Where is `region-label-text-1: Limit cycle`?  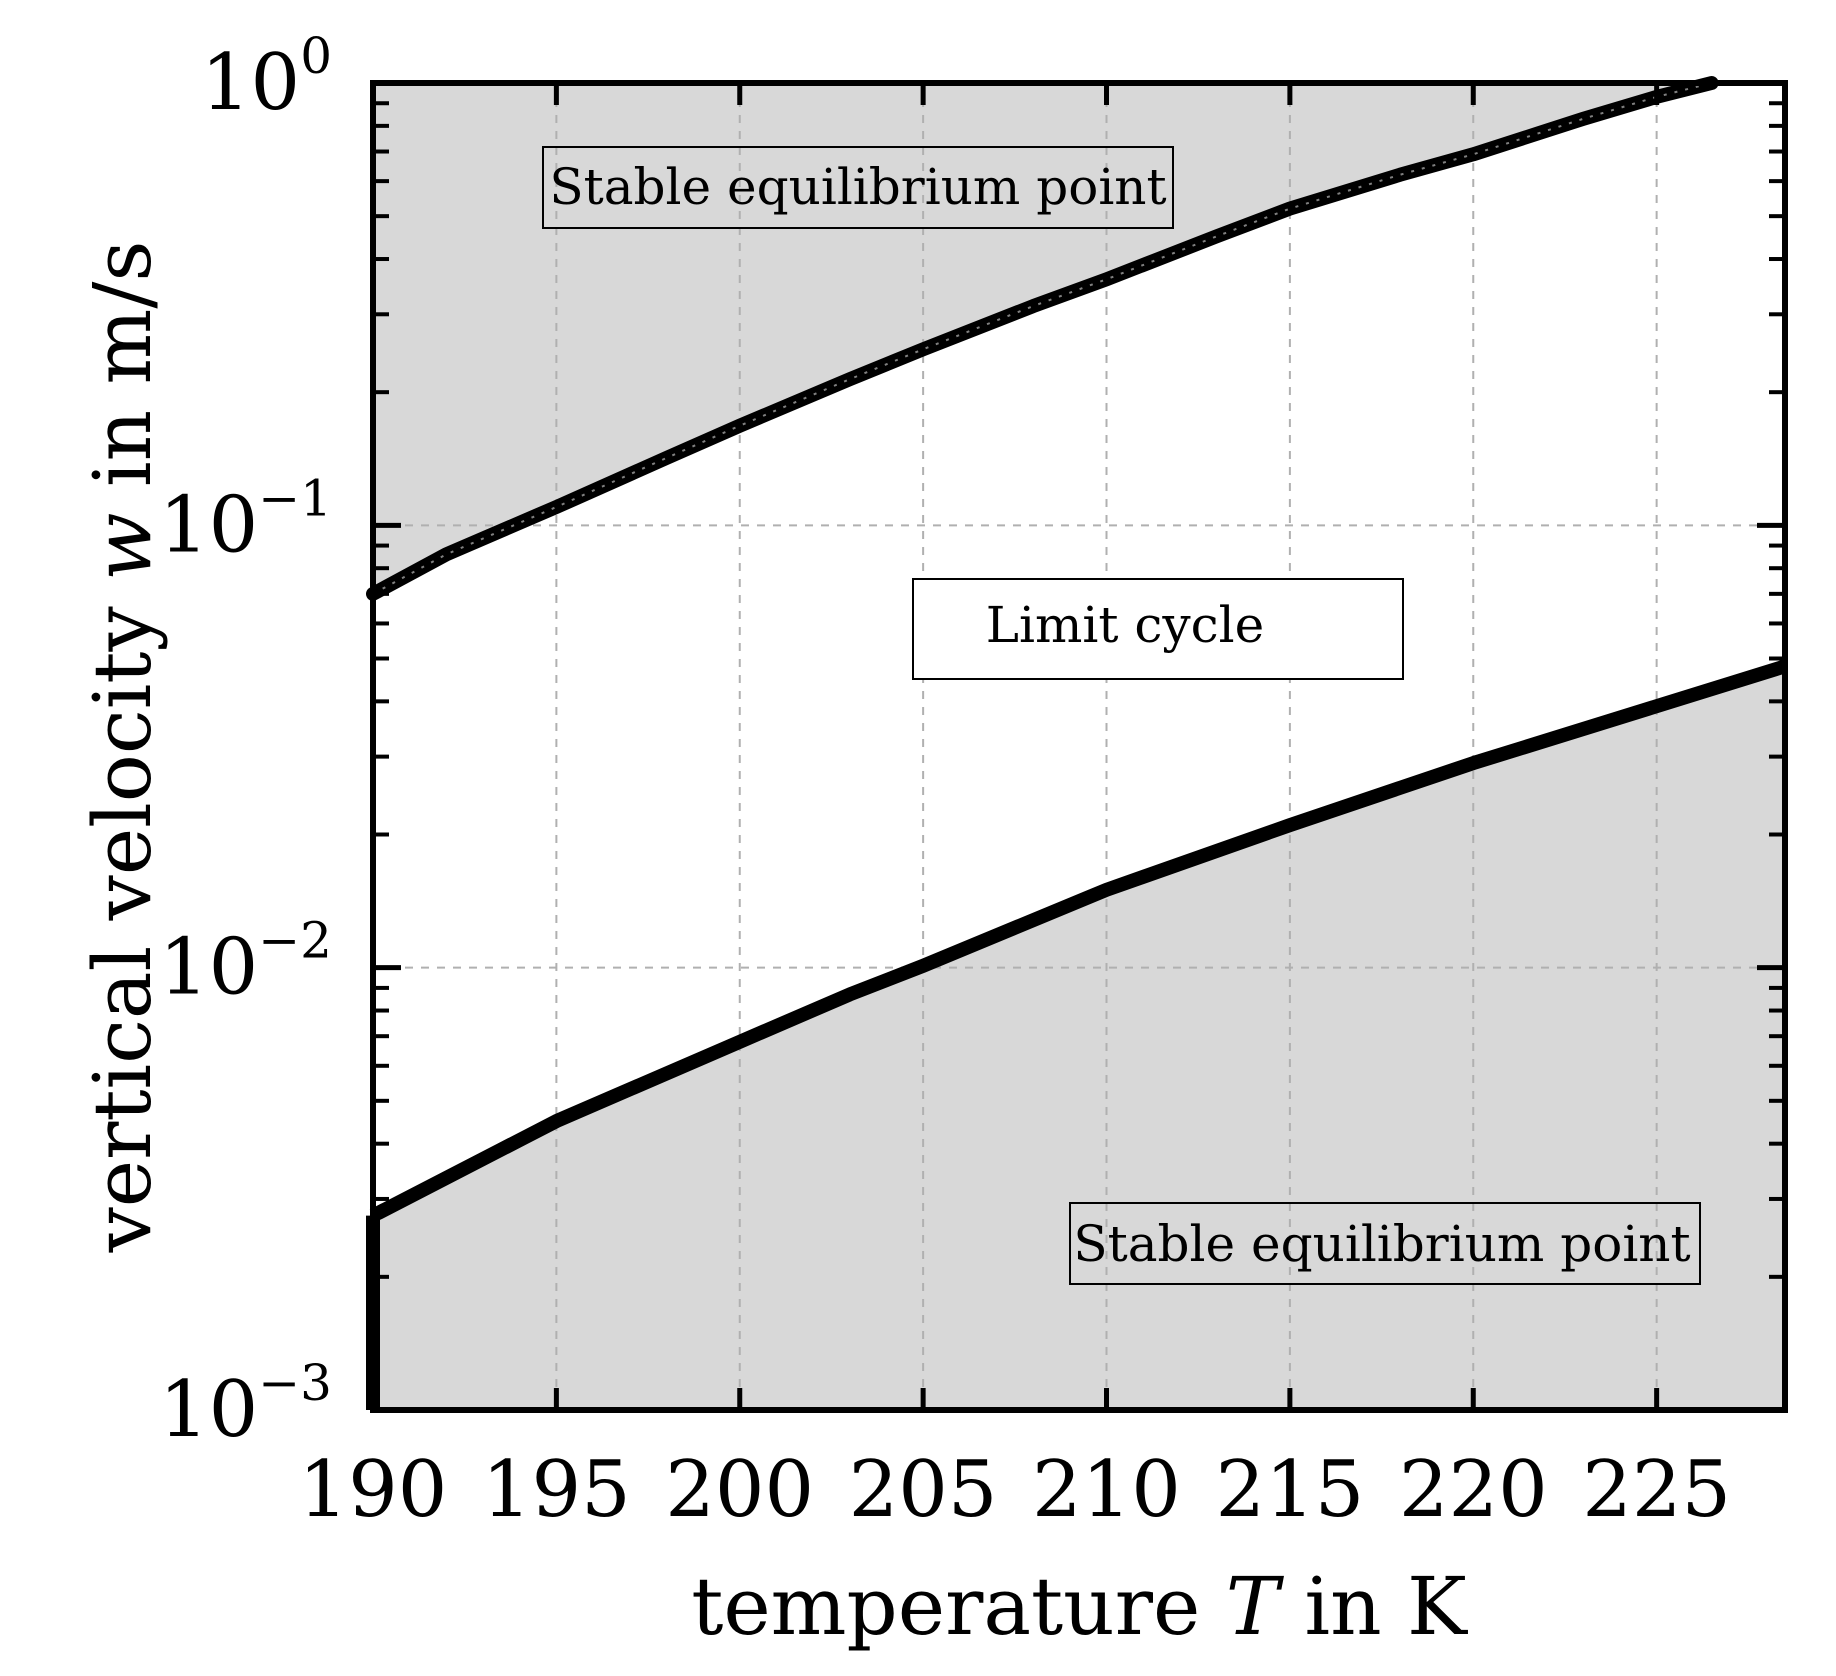 region-label-text-1: Limit cycle is located at coordinates (1125, 625).